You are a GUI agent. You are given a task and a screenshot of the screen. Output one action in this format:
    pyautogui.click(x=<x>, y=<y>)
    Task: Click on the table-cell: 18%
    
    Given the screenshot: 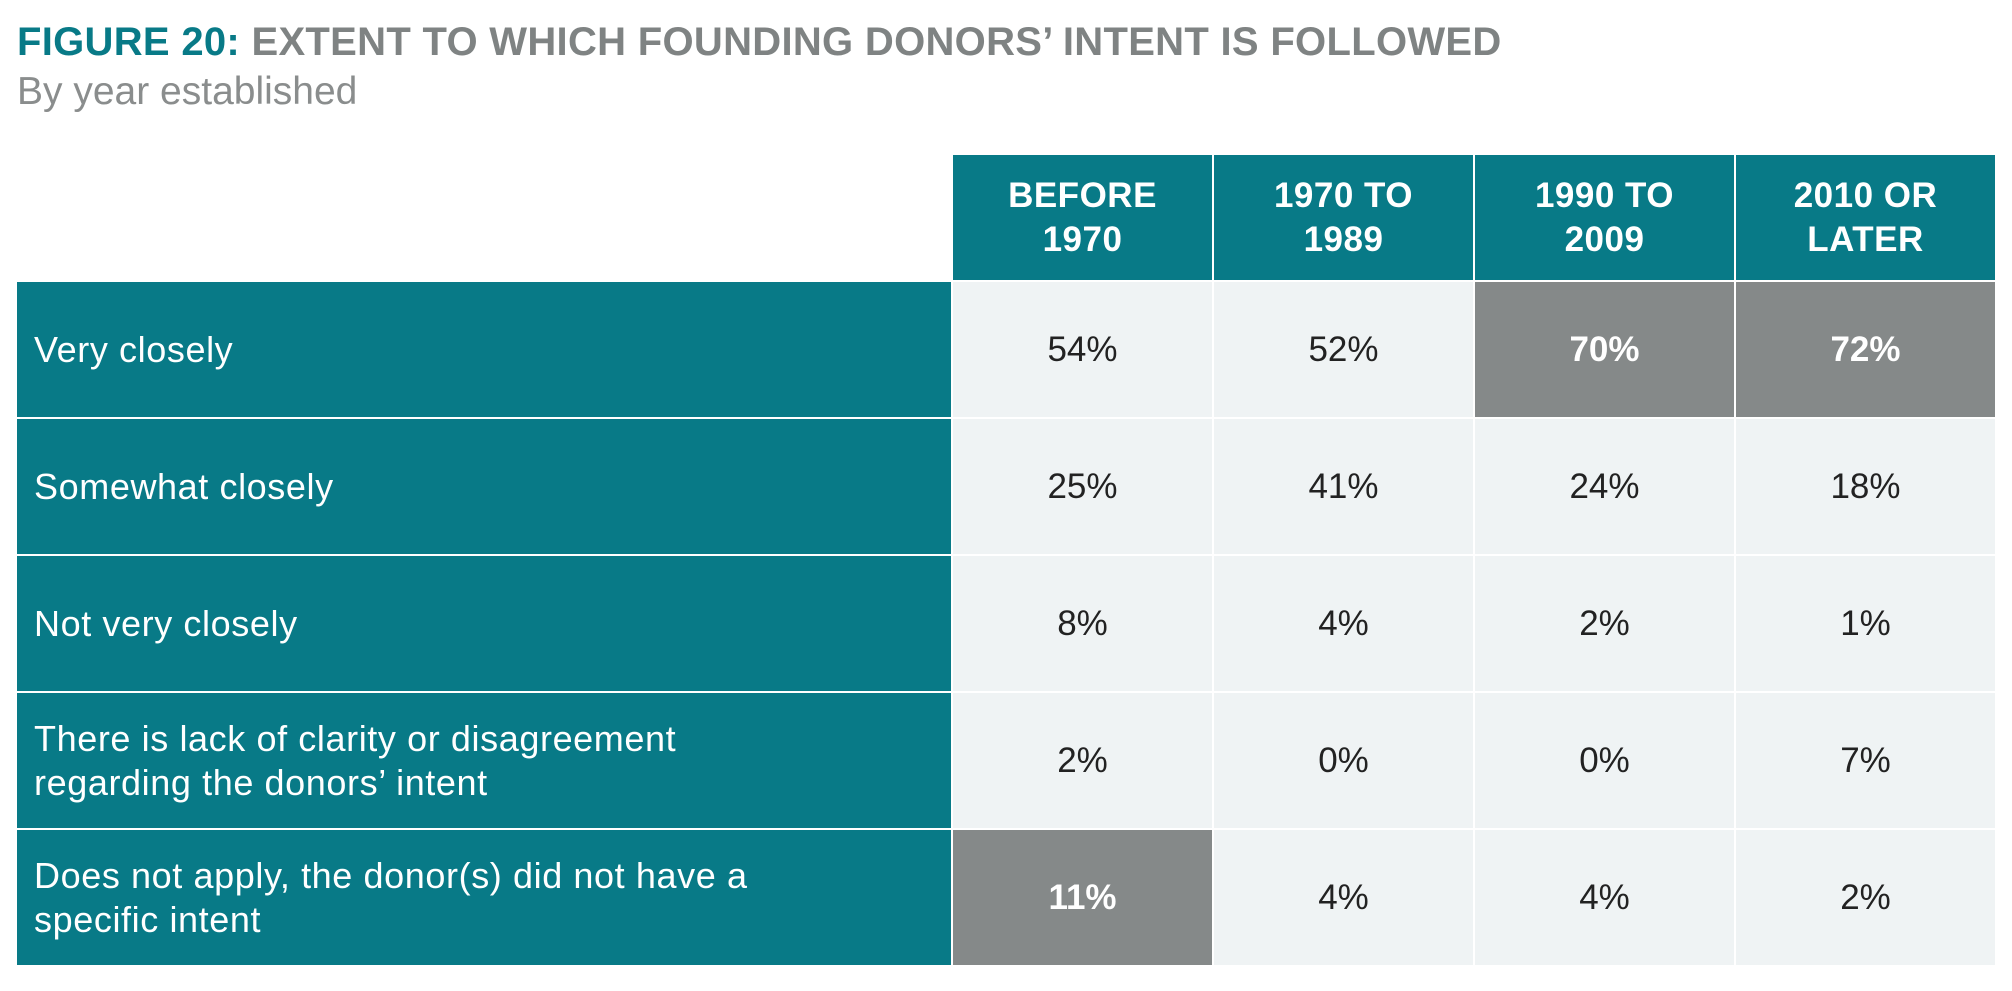 What is the action you would take?
    pyautogui.click(x=1865, y=486)
    